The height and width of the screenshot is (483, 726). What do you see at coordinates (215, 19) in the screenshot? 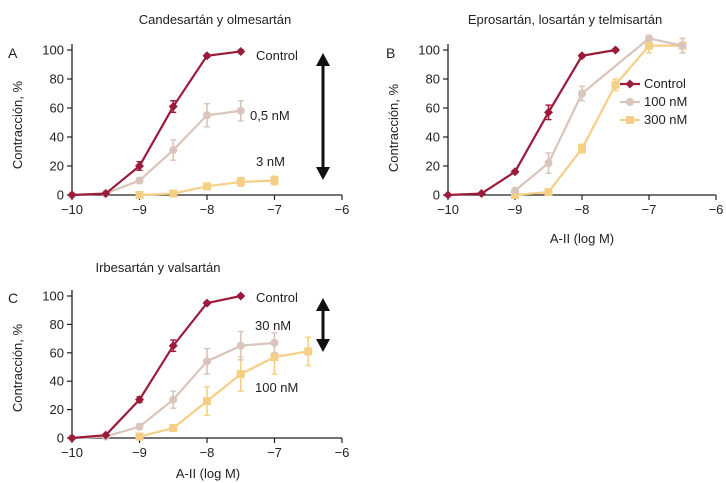
I see `chart-title: Candesartán y olmesartán` at bounding box center [215, 19].